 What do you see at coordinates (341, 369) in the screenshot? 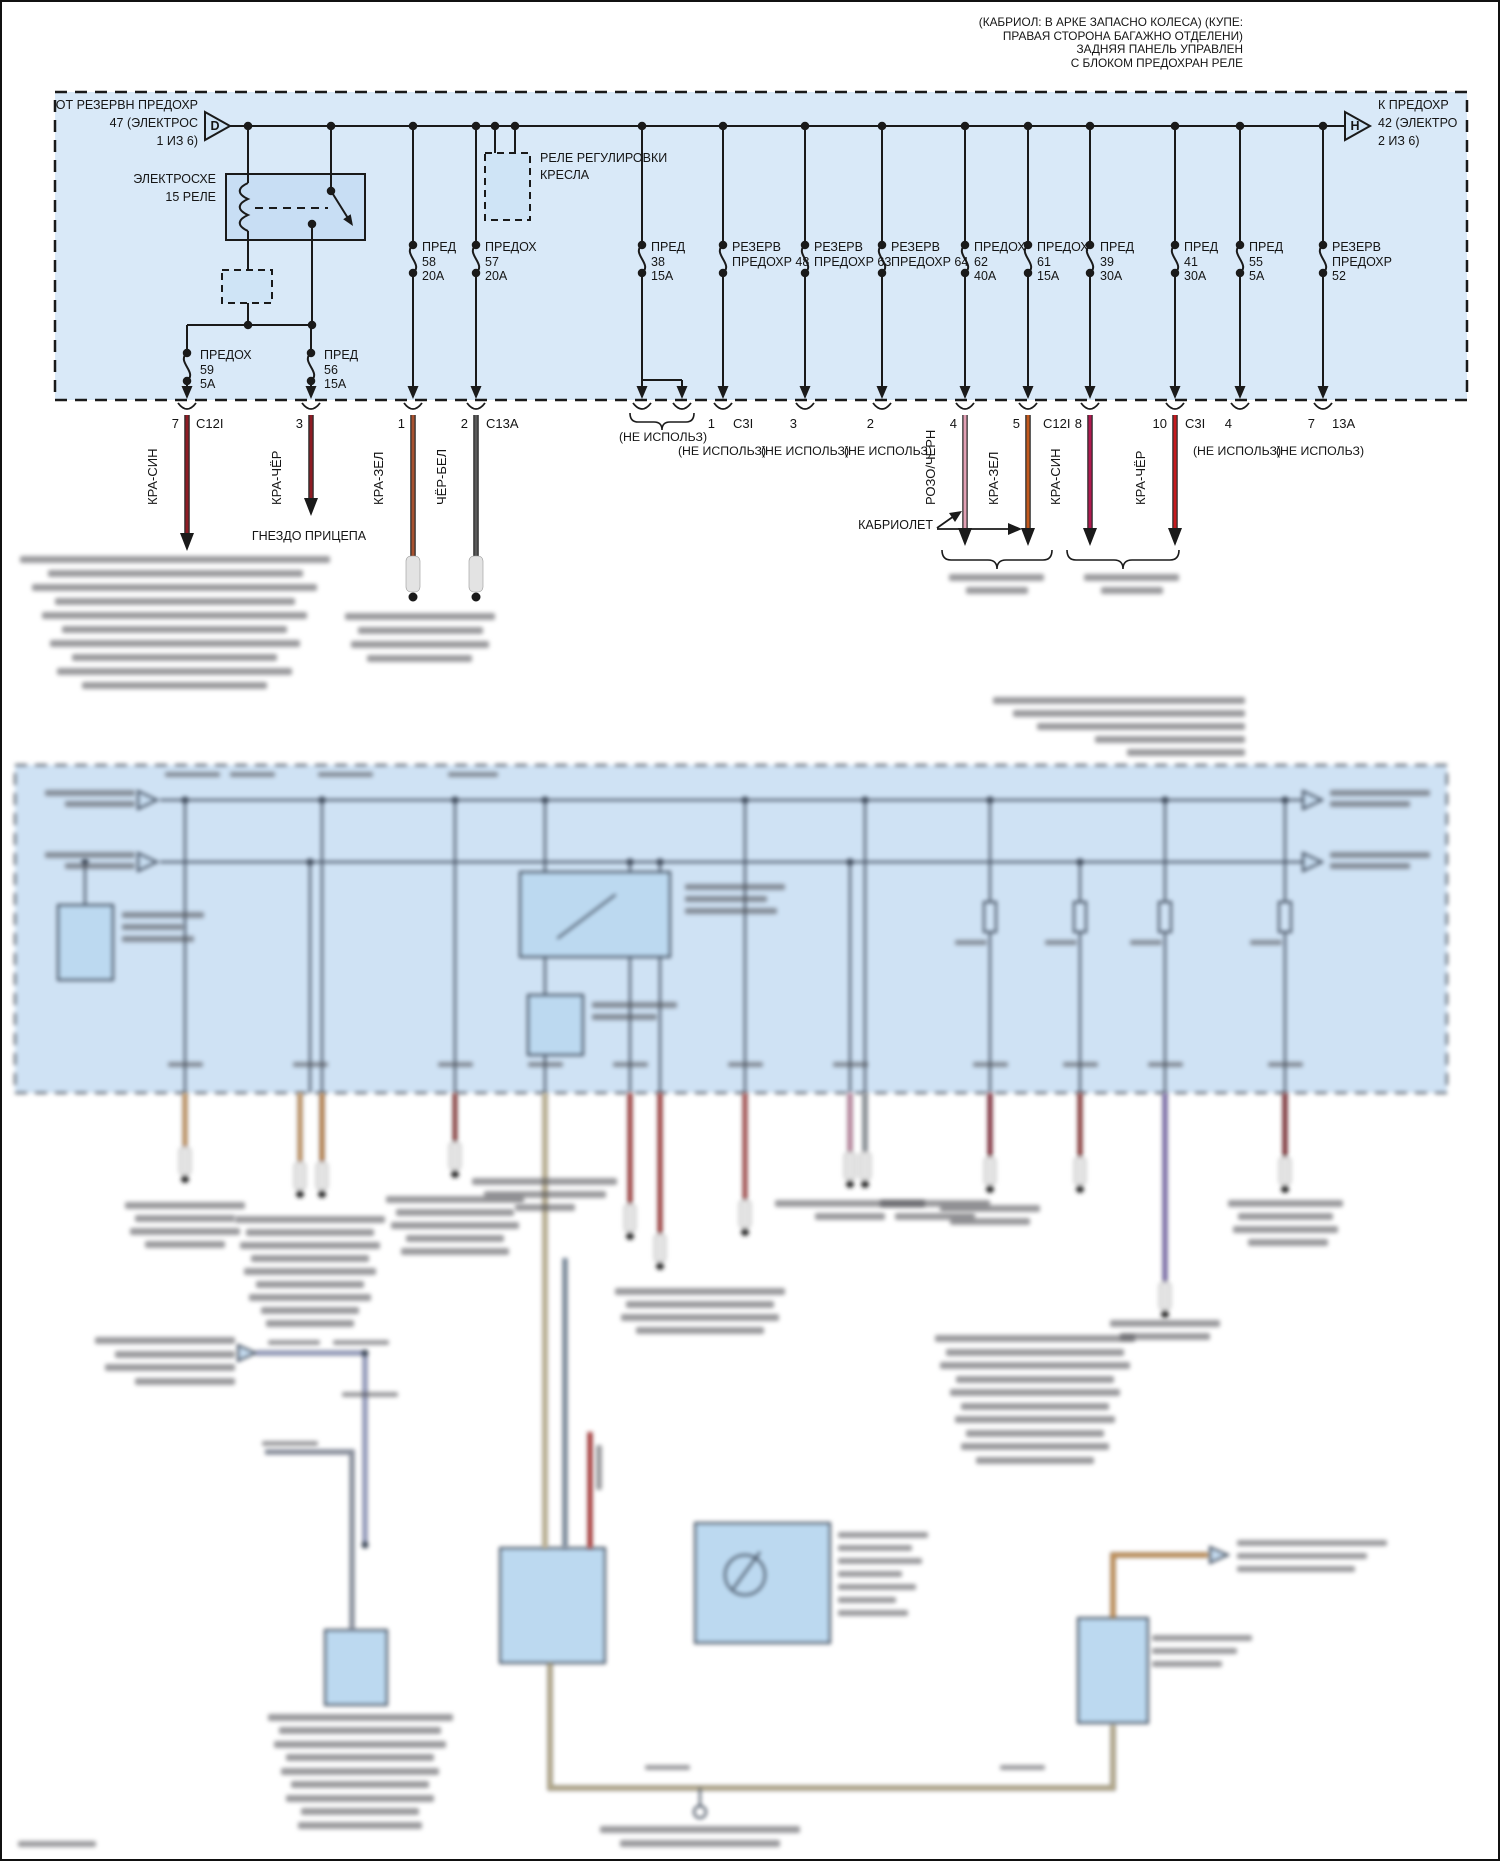
I see `fuse-label-56: ПРЕД 56 15А` at bounding box center [341, 369].